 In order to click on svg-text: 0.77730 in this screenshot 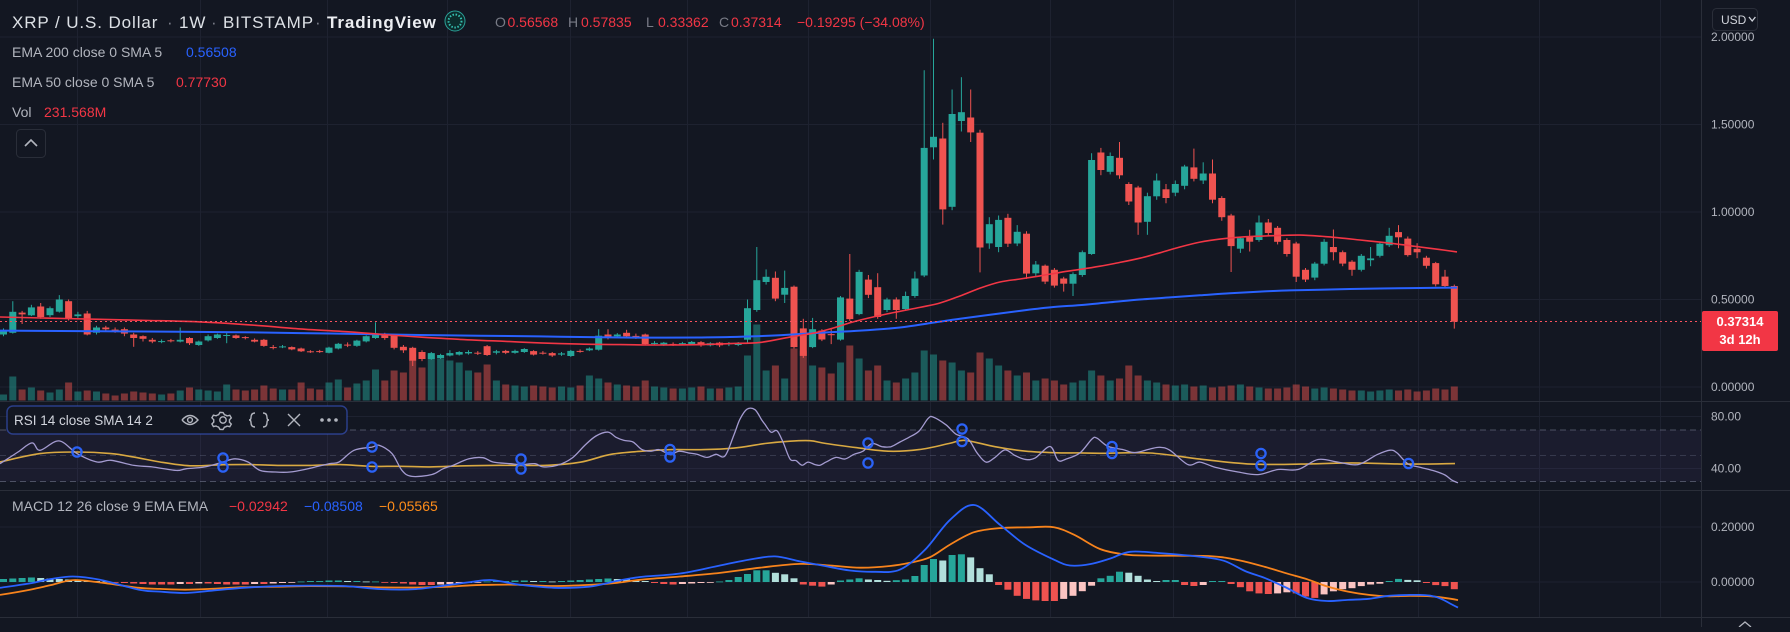, I will do `click(201, 82)`.